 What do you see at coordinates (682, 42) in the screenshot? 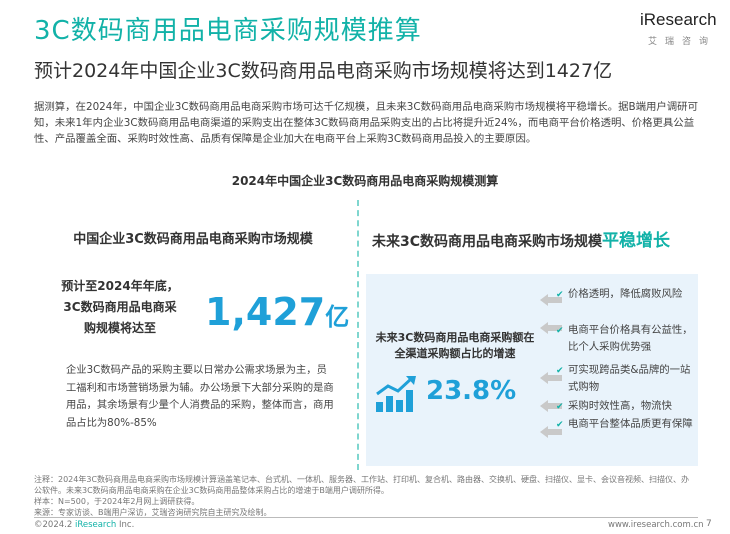
I see `logo-chinese: 艾瑞咨询` at bounding box center [682, 42].